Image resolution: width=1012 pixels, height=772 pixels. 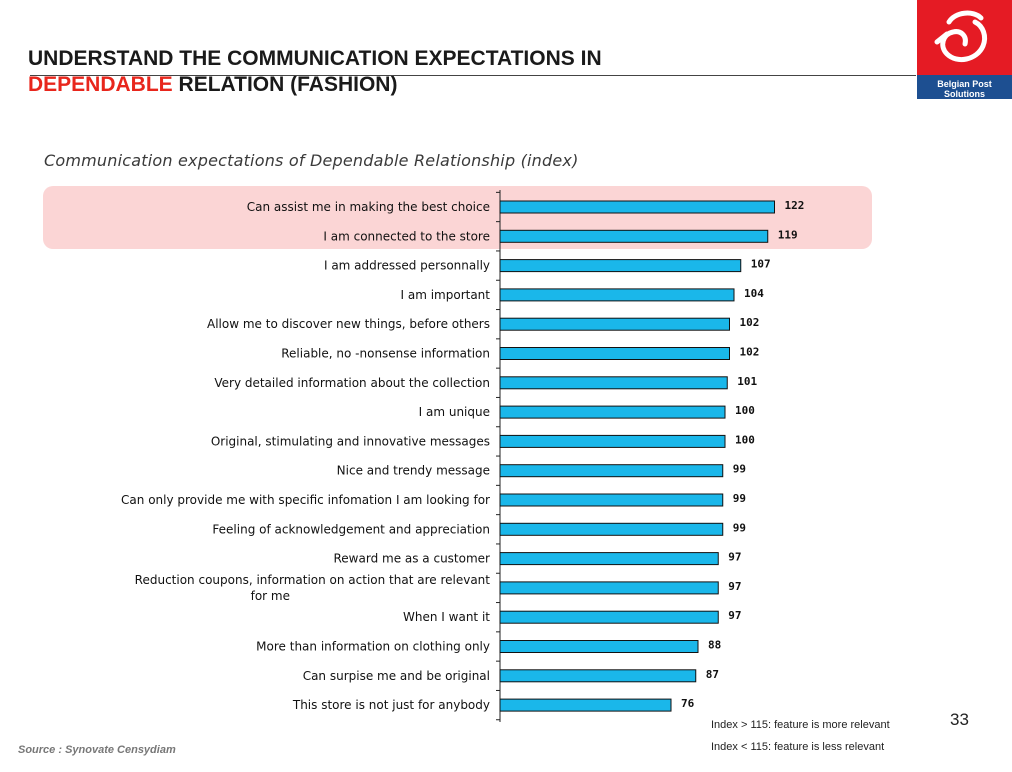 I want to click on category-label: When I want it, so click(x=446, y=617).